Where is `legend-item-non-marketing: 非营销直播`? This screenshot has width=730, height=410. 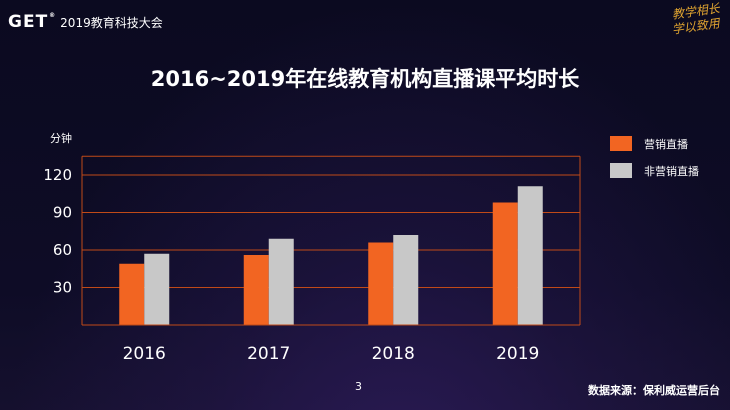 legend-item-non-marketing: 非营销直播 is located at coordinates (654, 170).